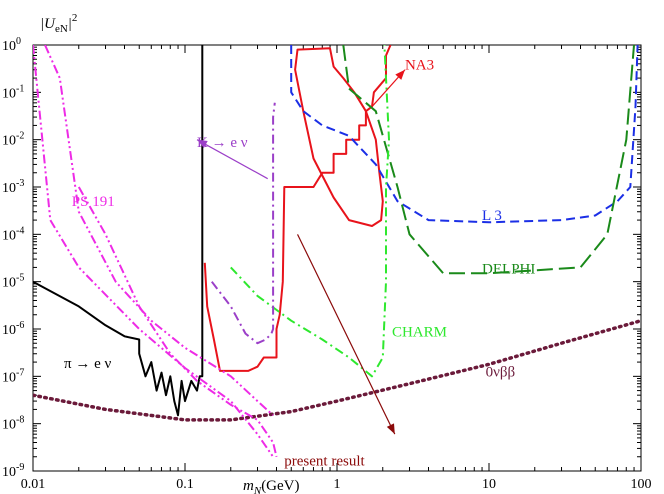  Describe the element at coordinates (222, 143) in the screenshot. I see `annotation-label: K → e ν` at that location.